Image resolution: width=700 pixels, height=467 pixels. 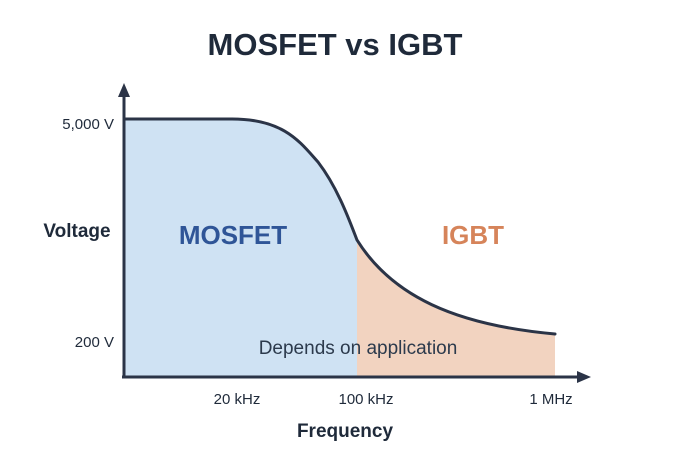 What do you see at coordinates (358, 348) in the screenshot?
I see `annotation: Depends on application` at bounding box center [358, 348].